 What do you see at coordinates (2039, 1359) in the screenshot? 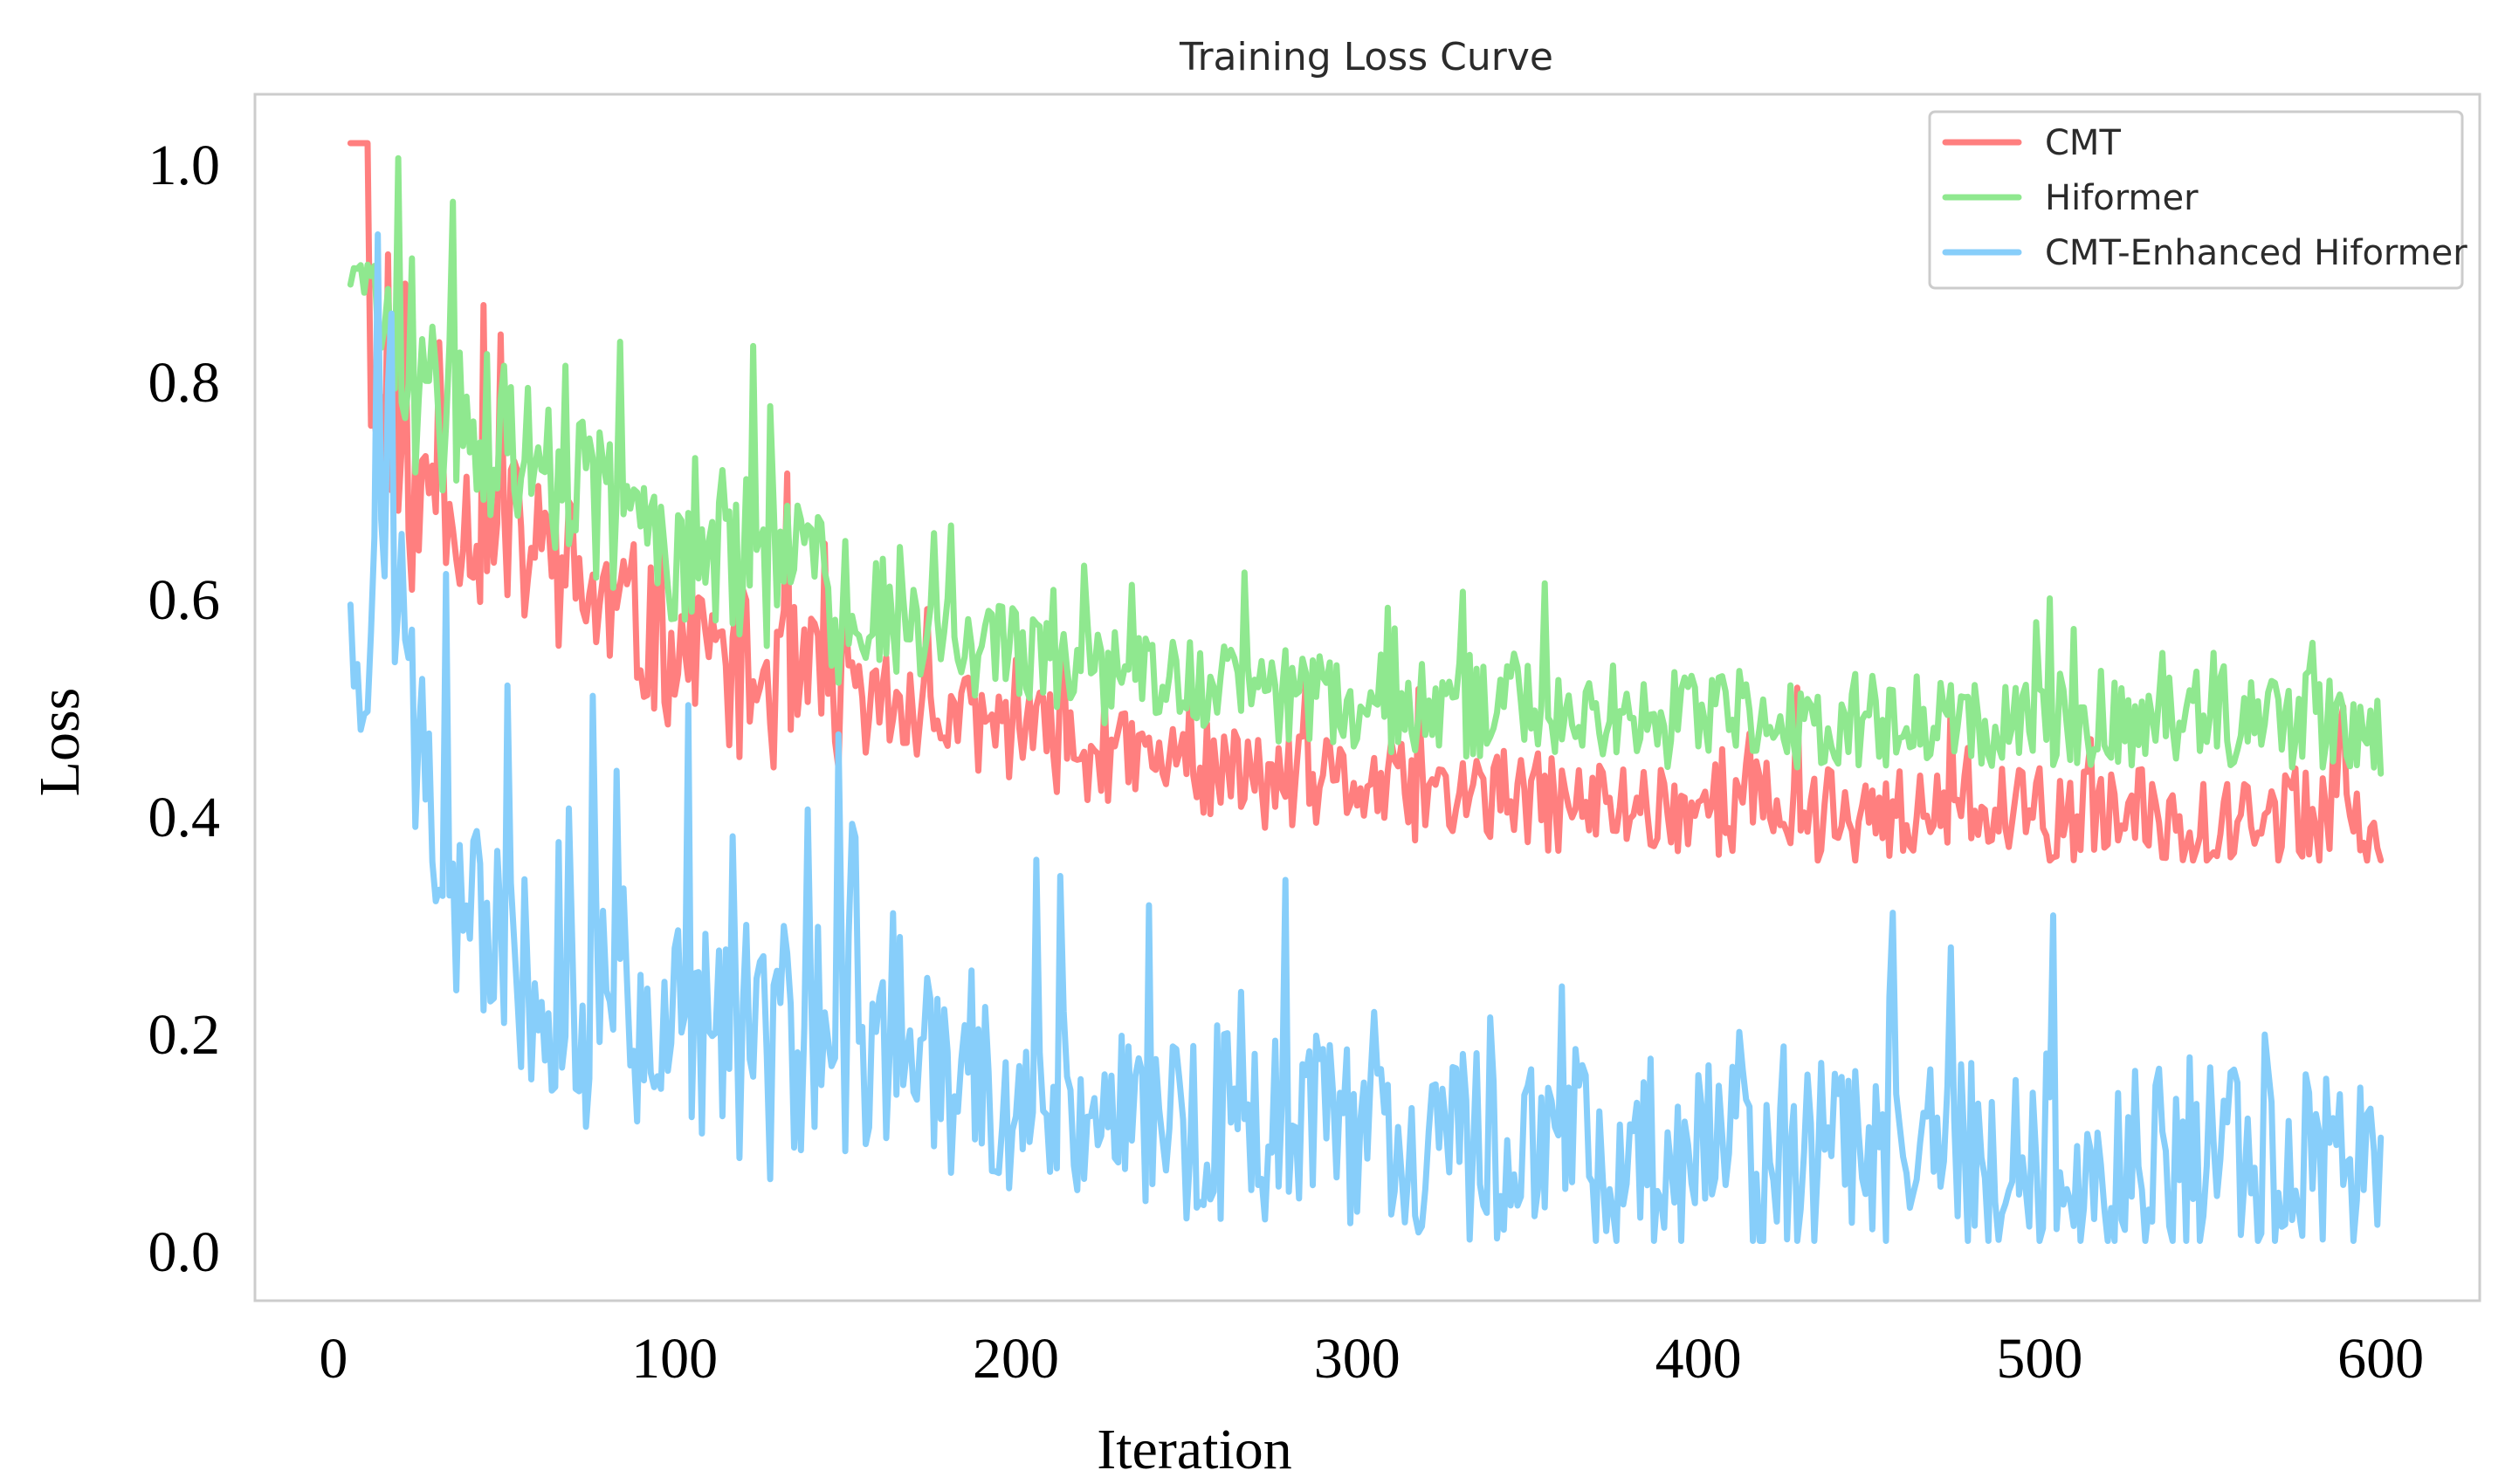
I see `x-tick-label: 500` at bounding box center [2039, 1359].